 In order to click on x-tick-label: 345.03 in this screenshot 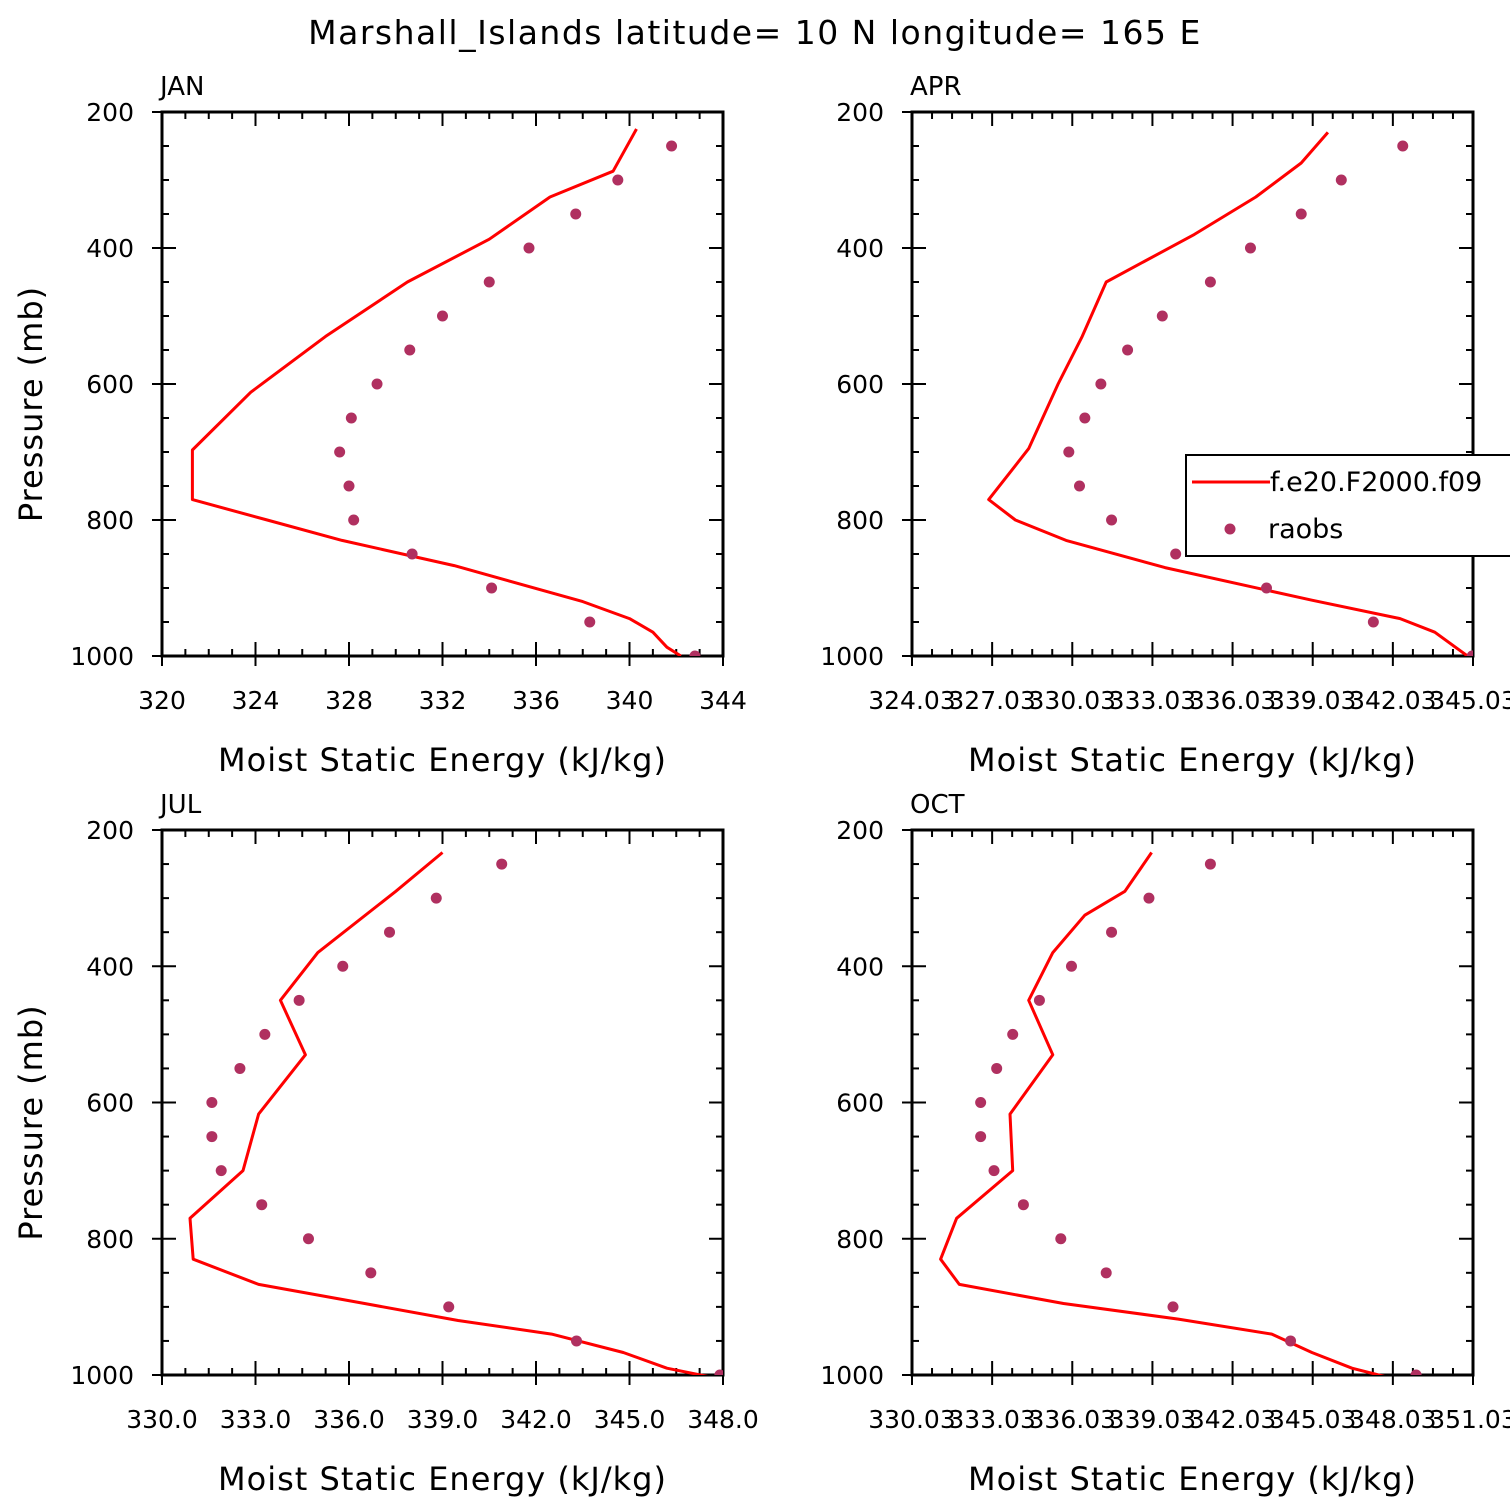, I will do `click(1312, 1419)`.